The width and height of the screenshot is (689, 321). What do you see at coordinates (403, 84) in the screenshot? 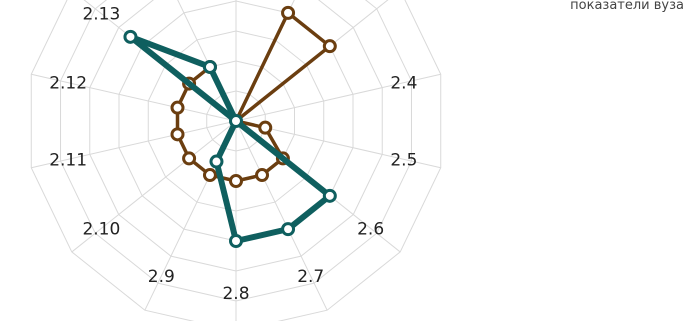
I see `category-label: 2.4` at bounding box center [403, 84].